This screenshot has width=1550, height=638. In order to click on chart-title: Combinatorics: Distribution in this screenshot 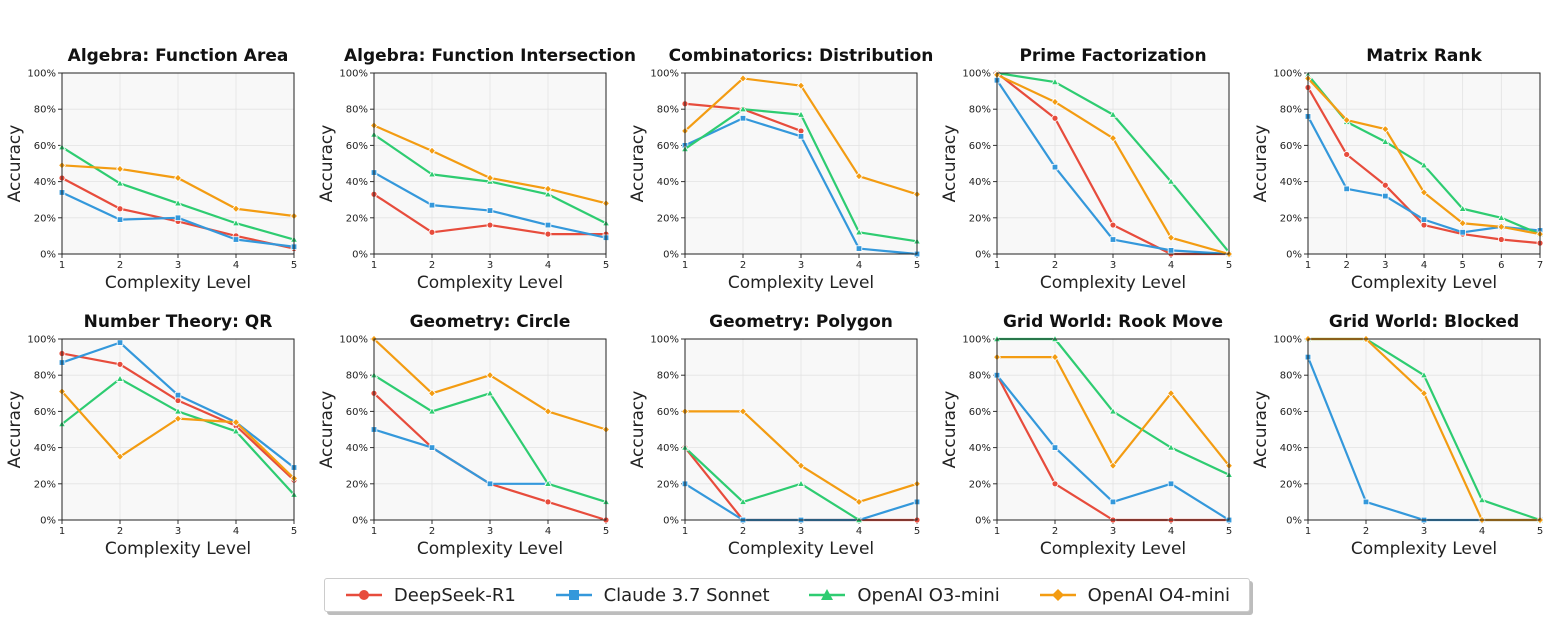, I will do `click(801, 56)`.